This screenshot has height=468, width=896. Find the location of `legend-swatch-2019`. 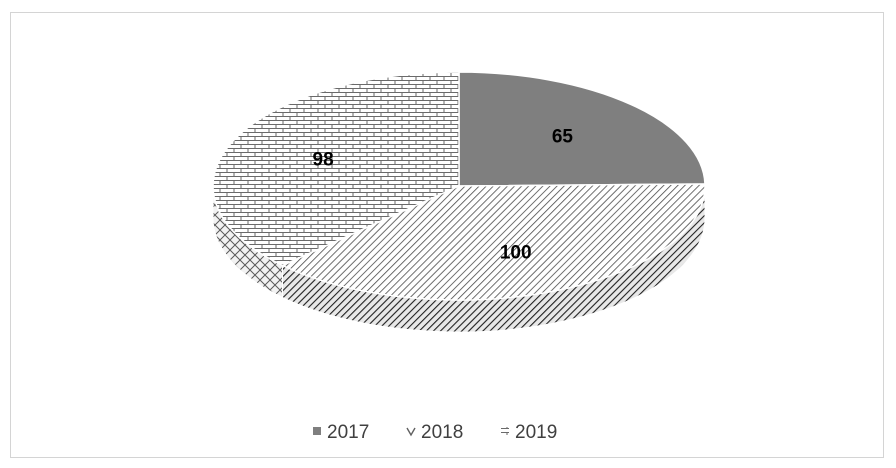

legend-swatch-2019 is located at coordinates (505, 431).